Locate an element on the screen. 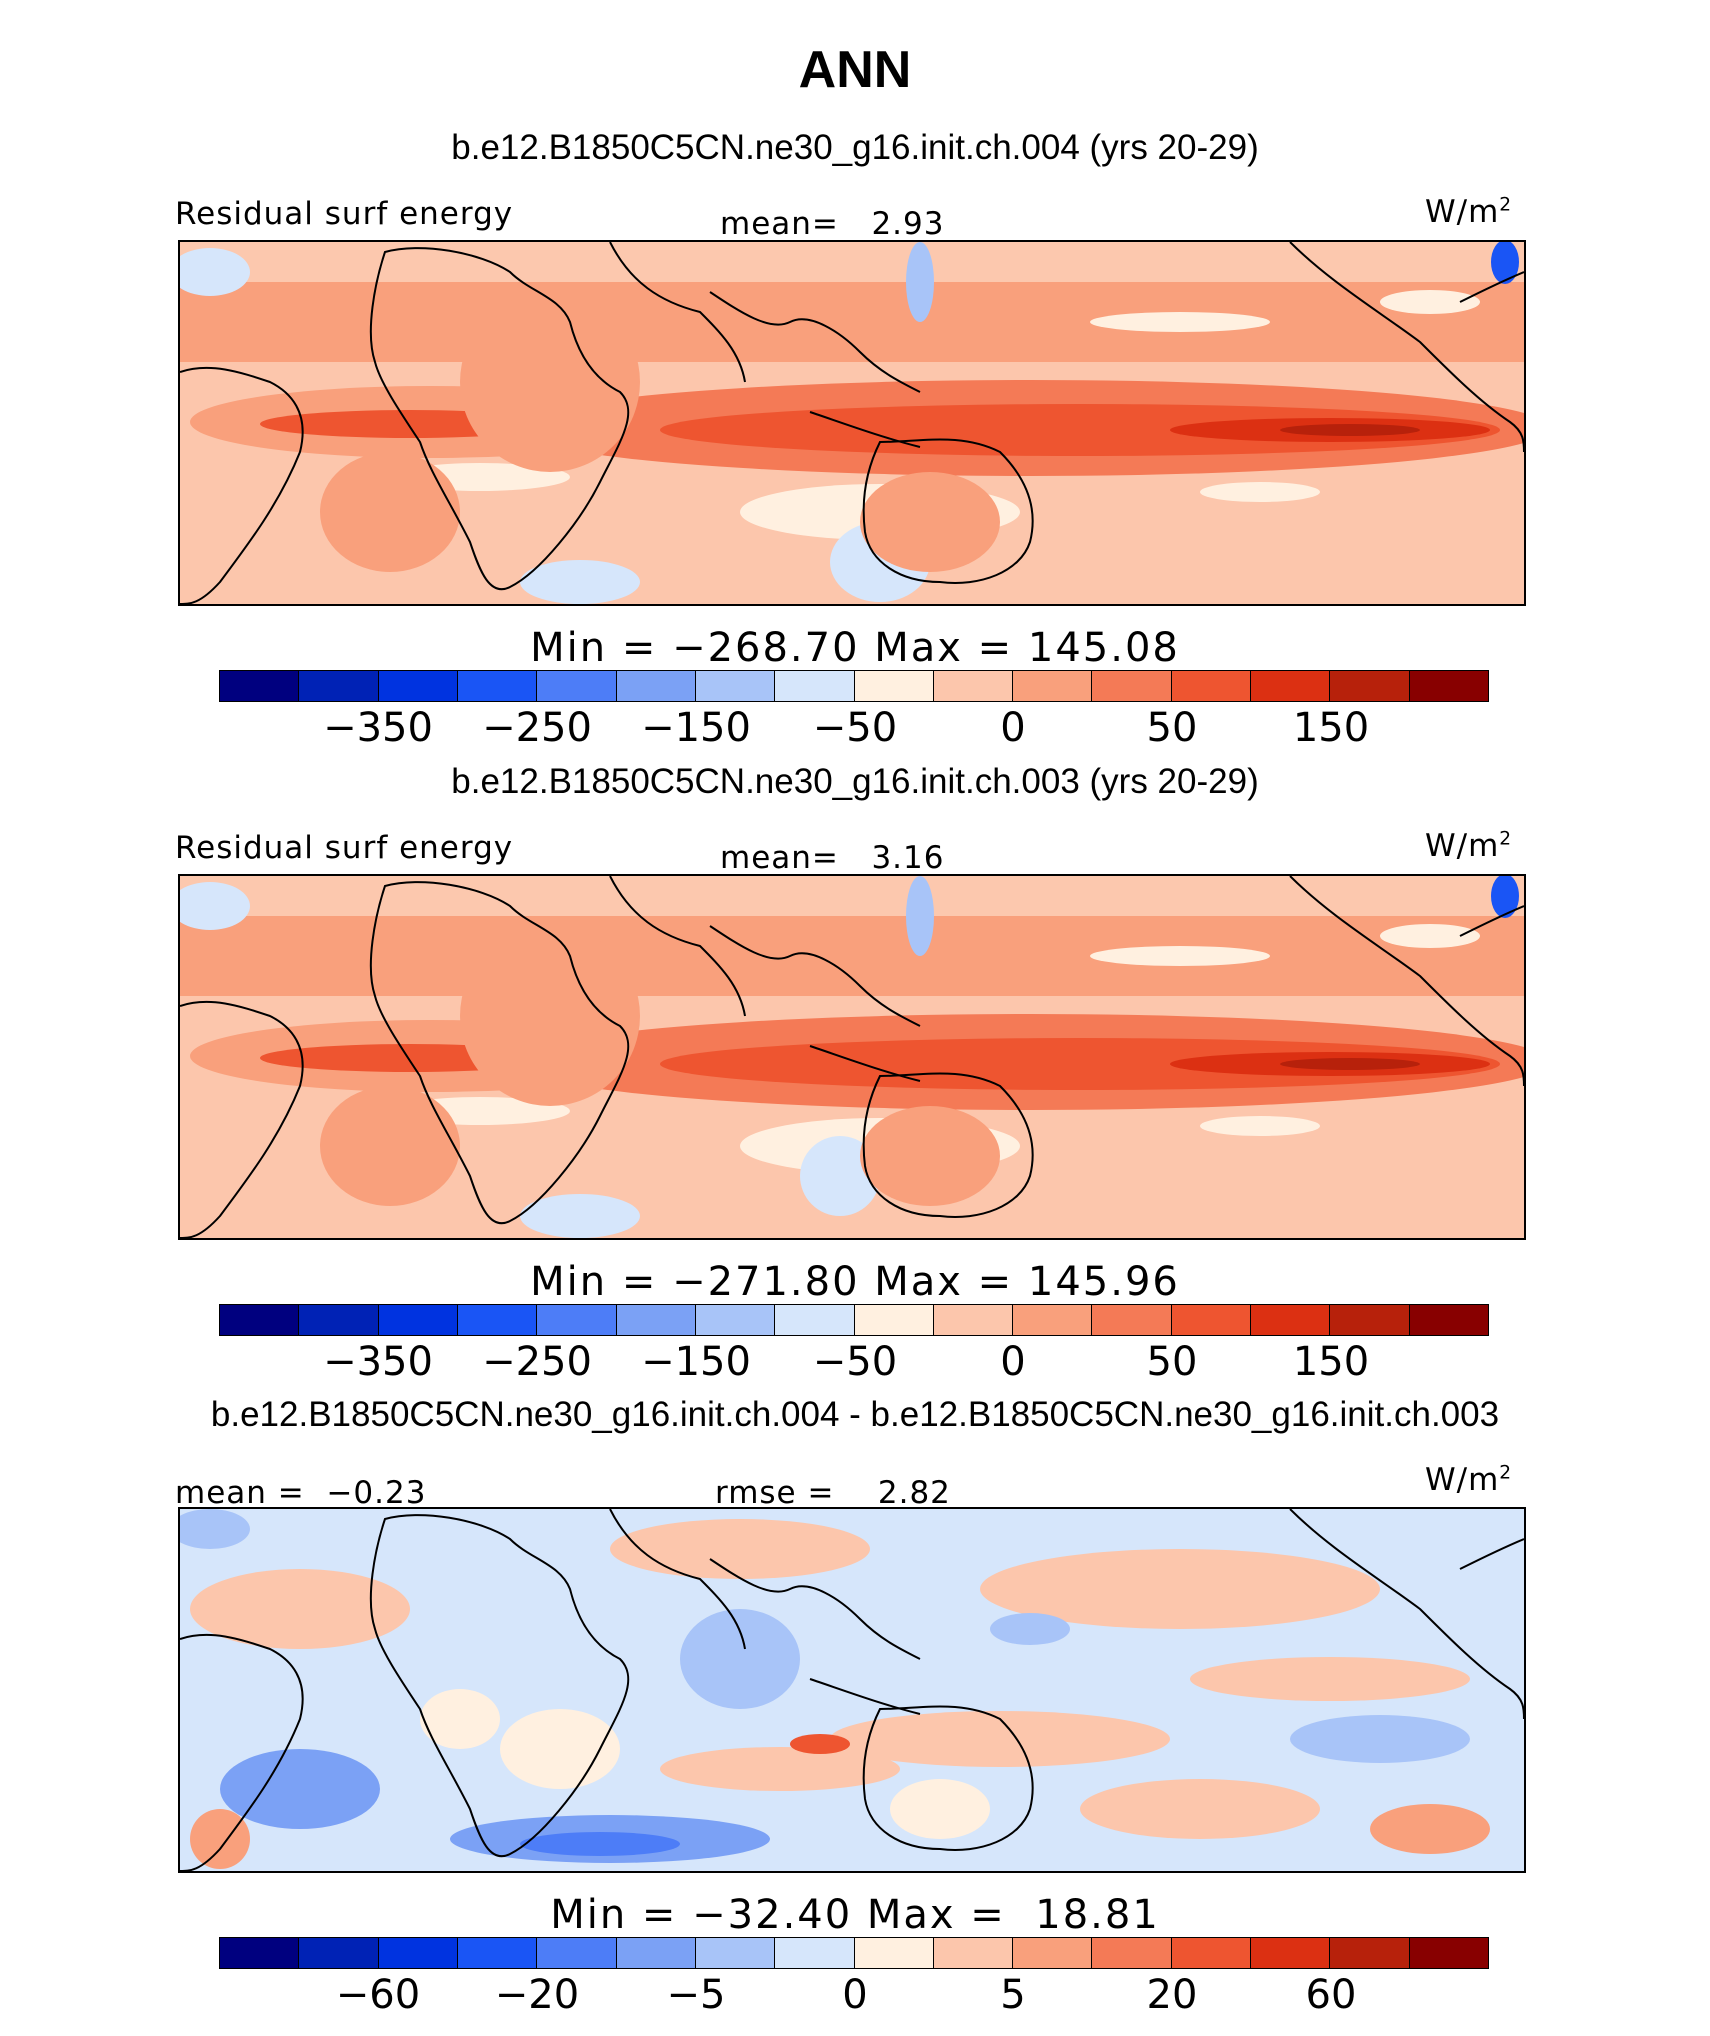 This screenshot has width=1710, height=2036. panel-2-tick: −50 is located at coordinates (855, 1362).